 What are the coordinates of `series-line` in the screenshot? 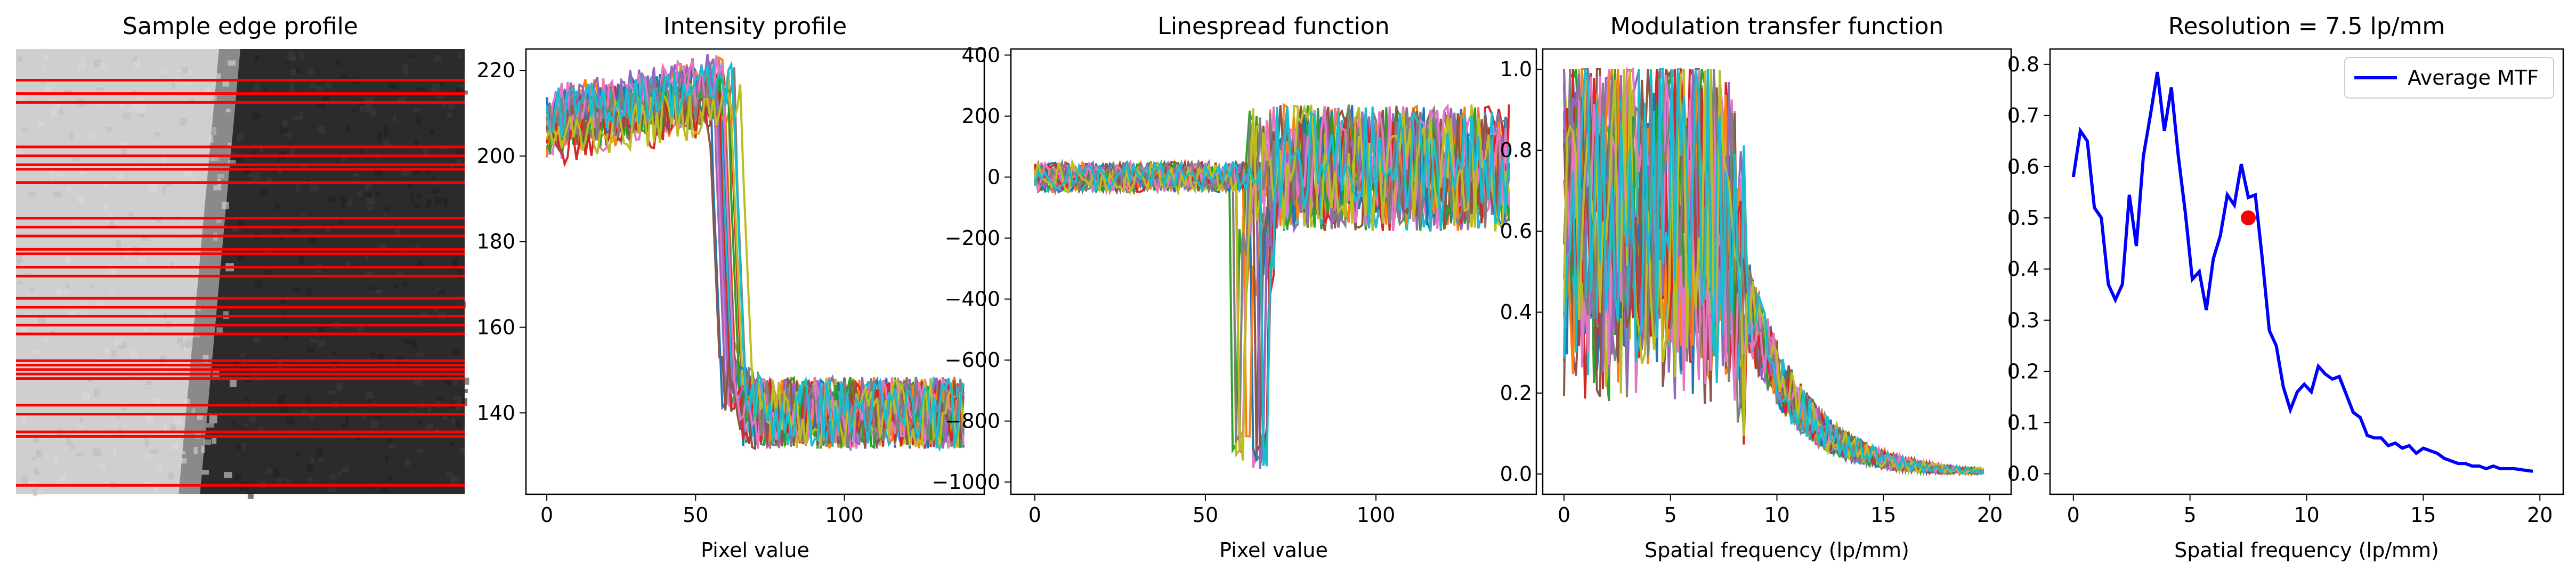 It's located at (756, 254).